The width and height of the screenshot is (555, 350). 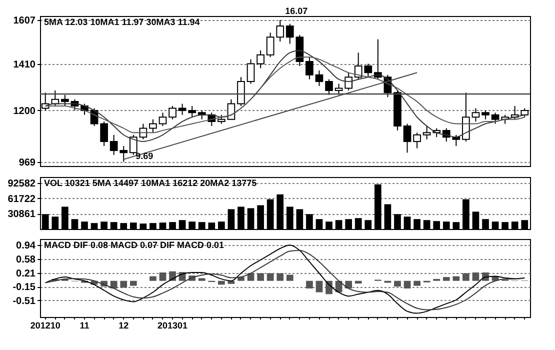 I want to click on x-tick-label: 201301, so click(x=173, y=325).